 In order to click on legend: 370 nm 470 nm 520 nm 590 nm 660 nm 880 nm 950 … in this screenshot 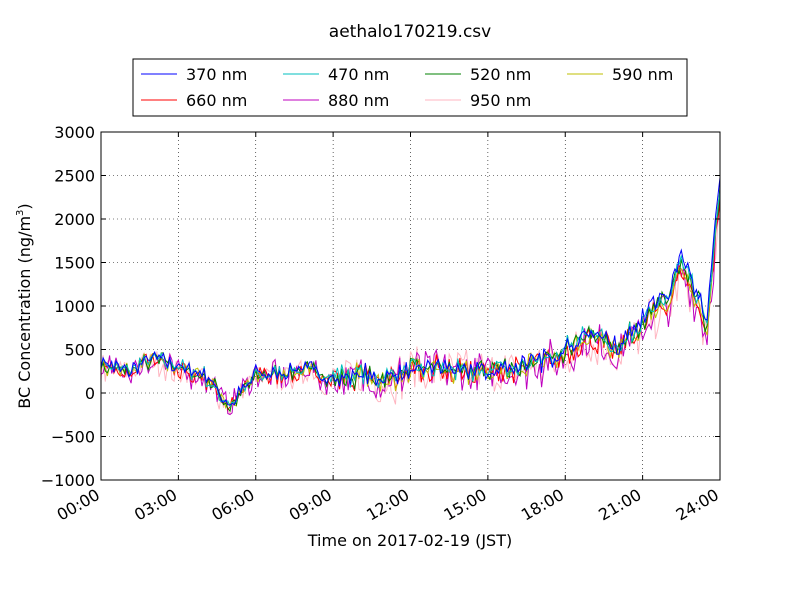, I will do `click(410, 87)`.